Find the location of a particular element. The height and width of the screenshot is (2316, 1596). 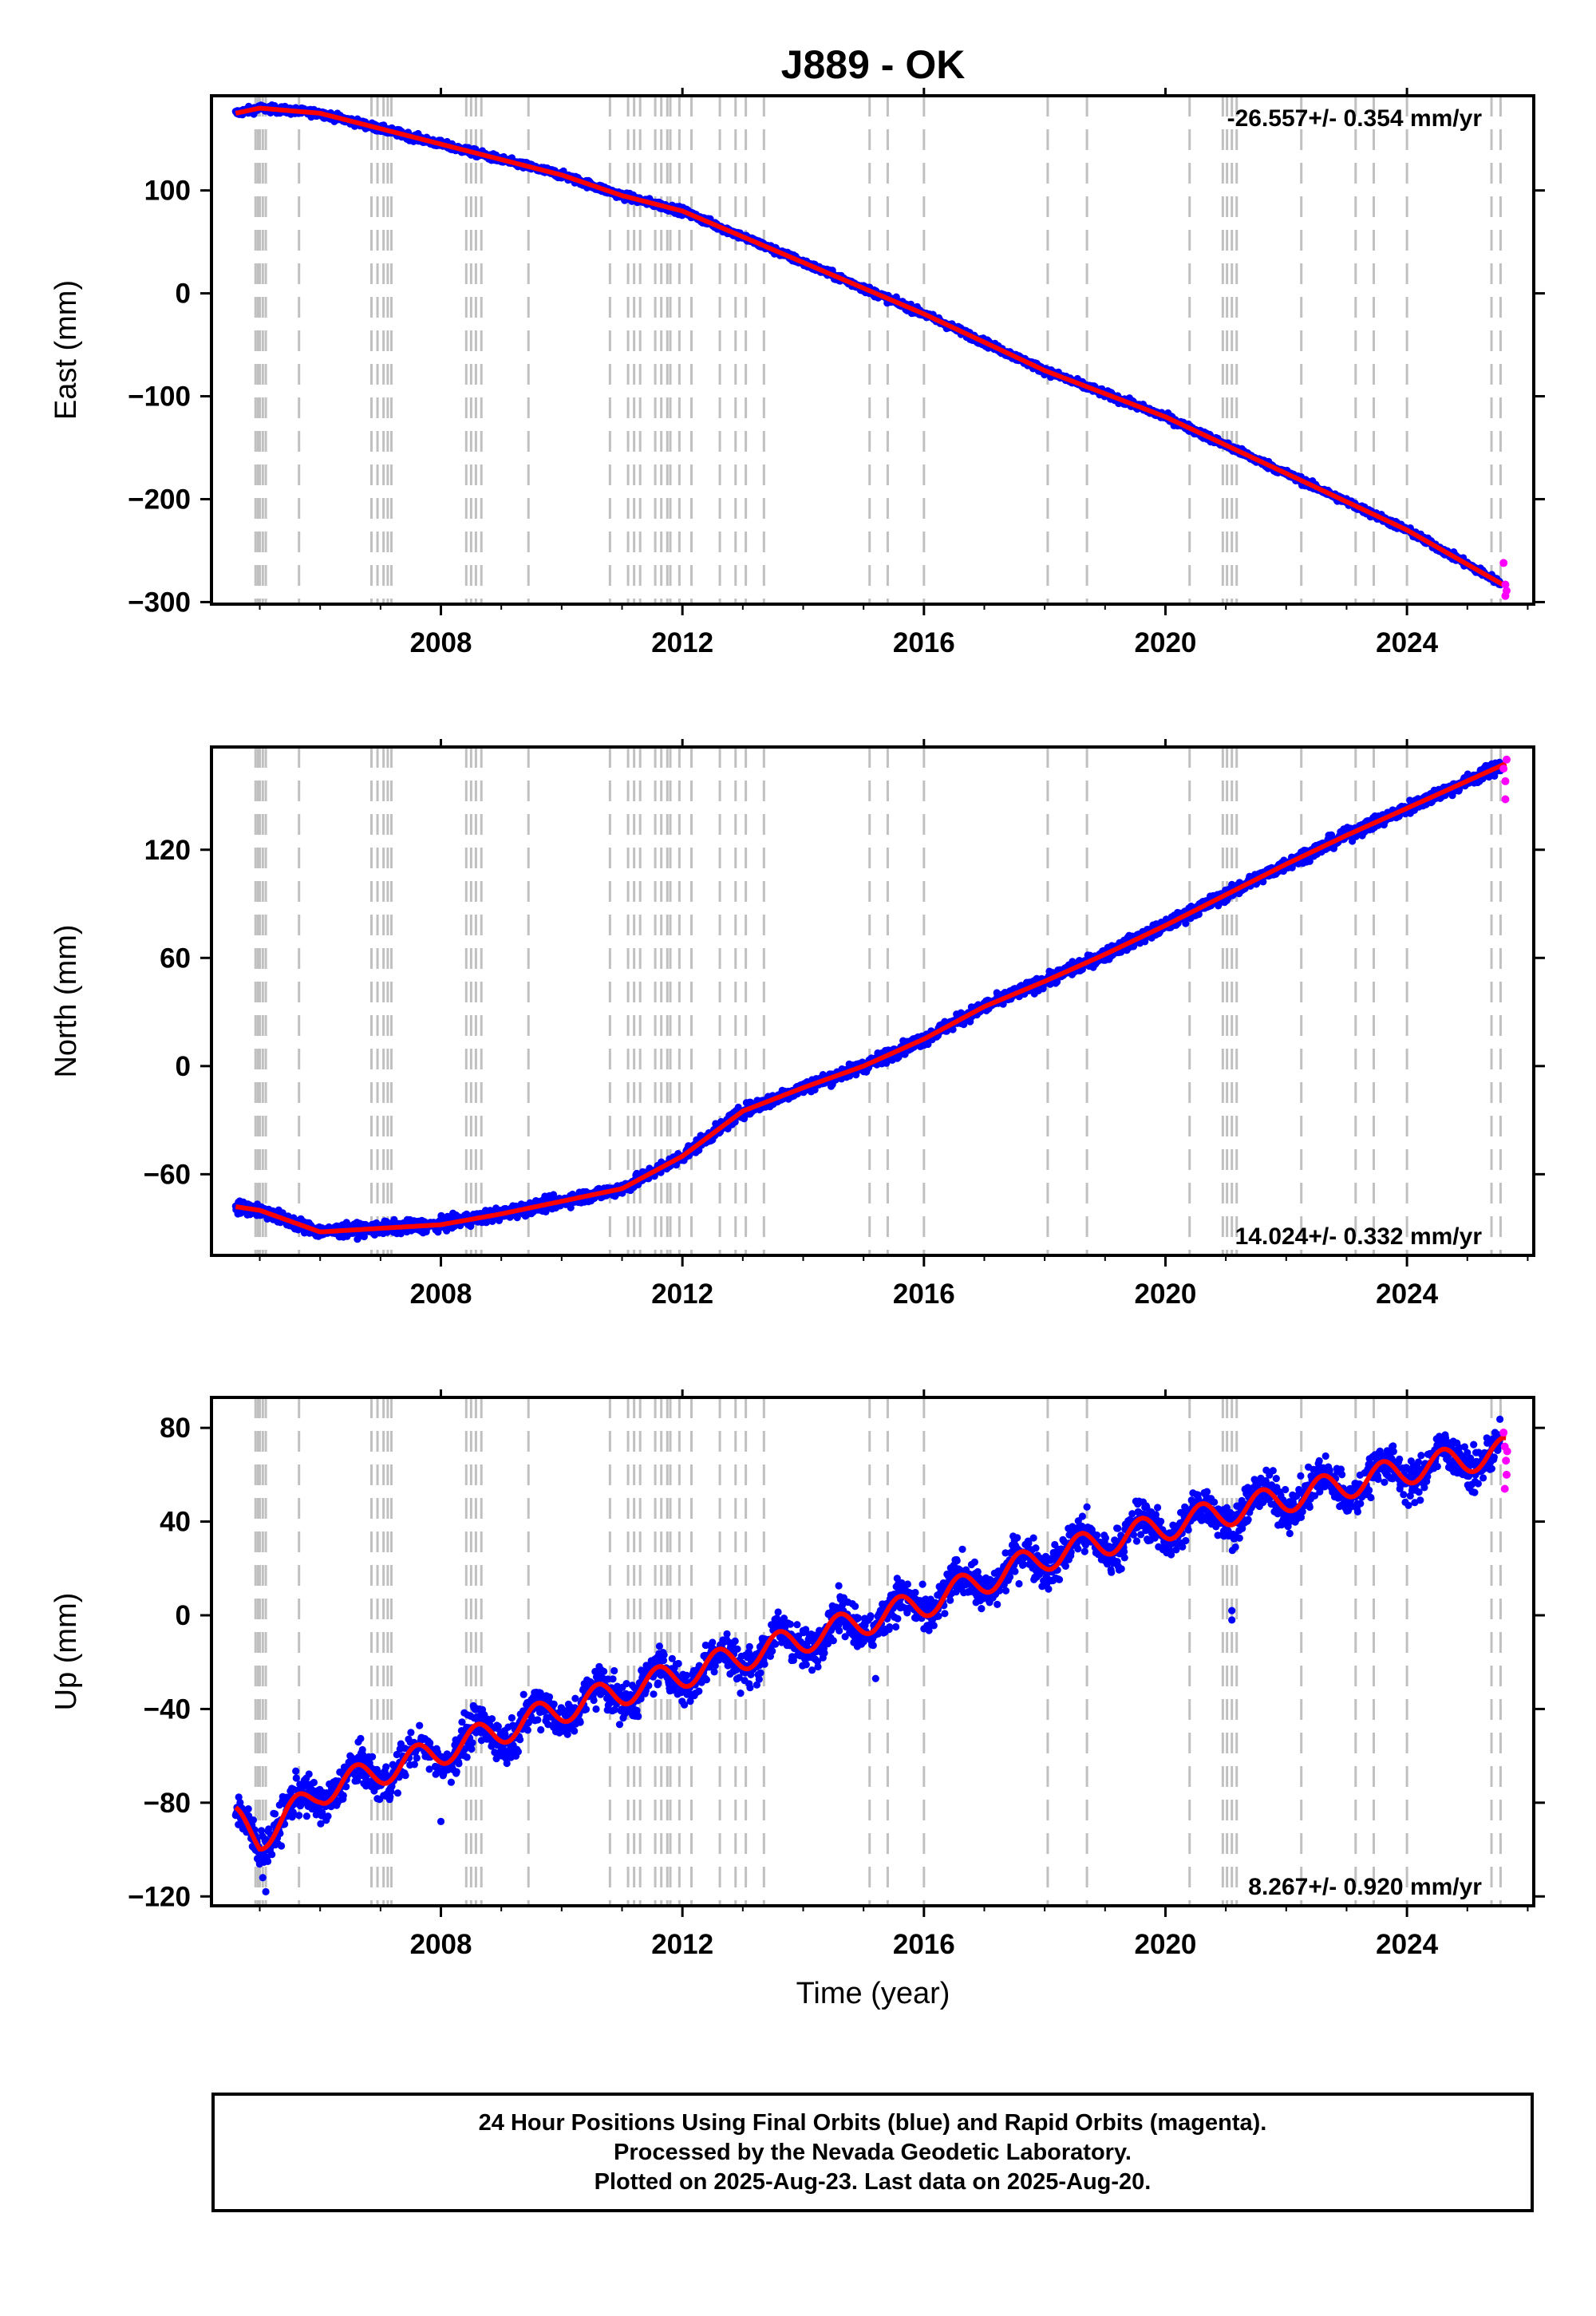

x-tick-label: 2020 is located at coordinates (1166, 642).